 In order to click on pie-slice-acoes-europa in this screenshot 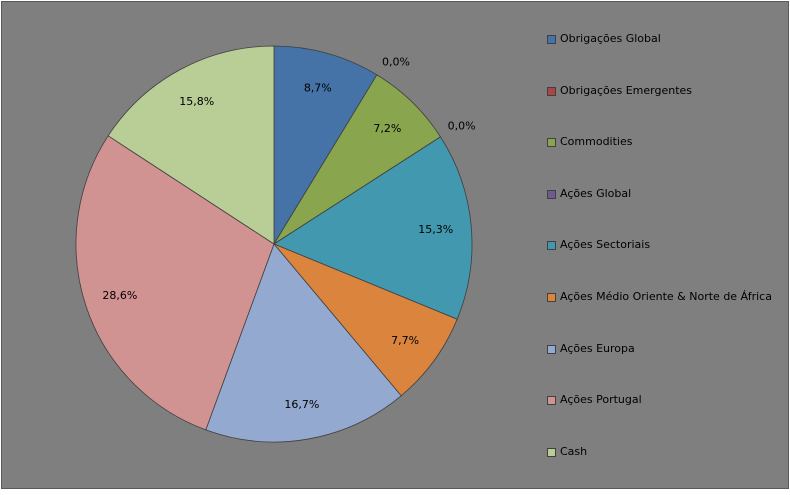, I will do `click(303, 343)`.